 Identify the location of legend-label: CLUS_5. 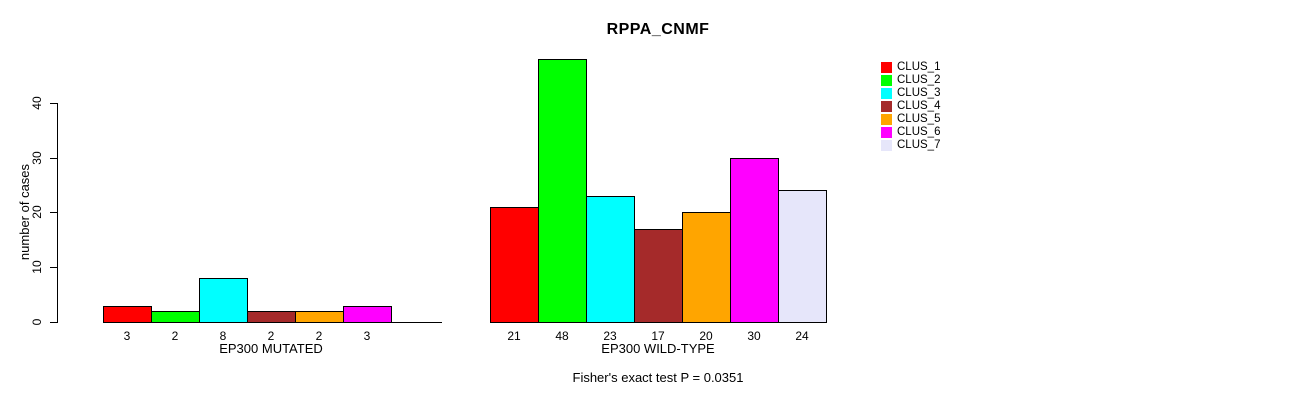
(919, 119).